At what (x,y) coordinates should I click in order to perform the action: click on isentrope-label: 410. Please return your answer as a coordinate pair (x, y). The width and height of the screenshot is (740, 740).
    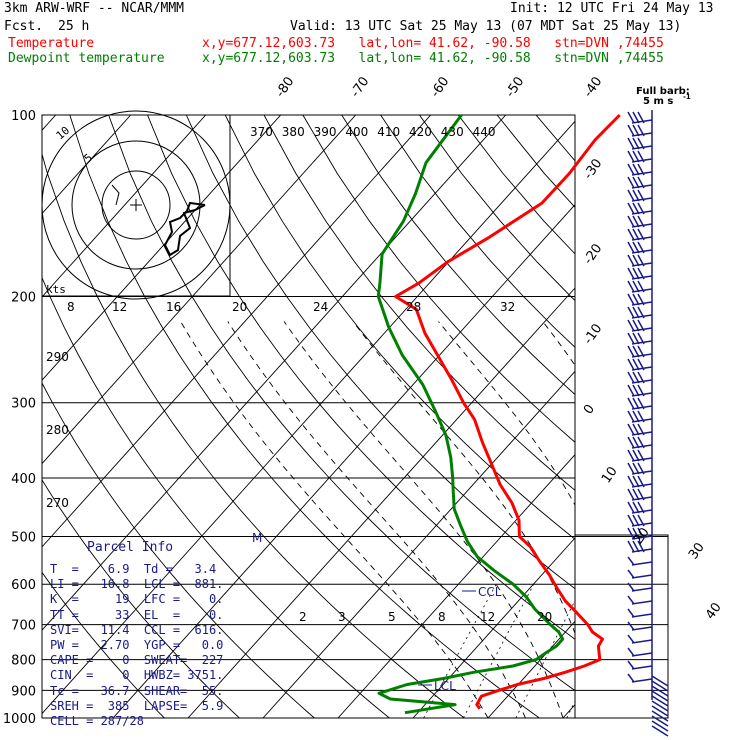
    Looking at the image, I should click on (388, 132).